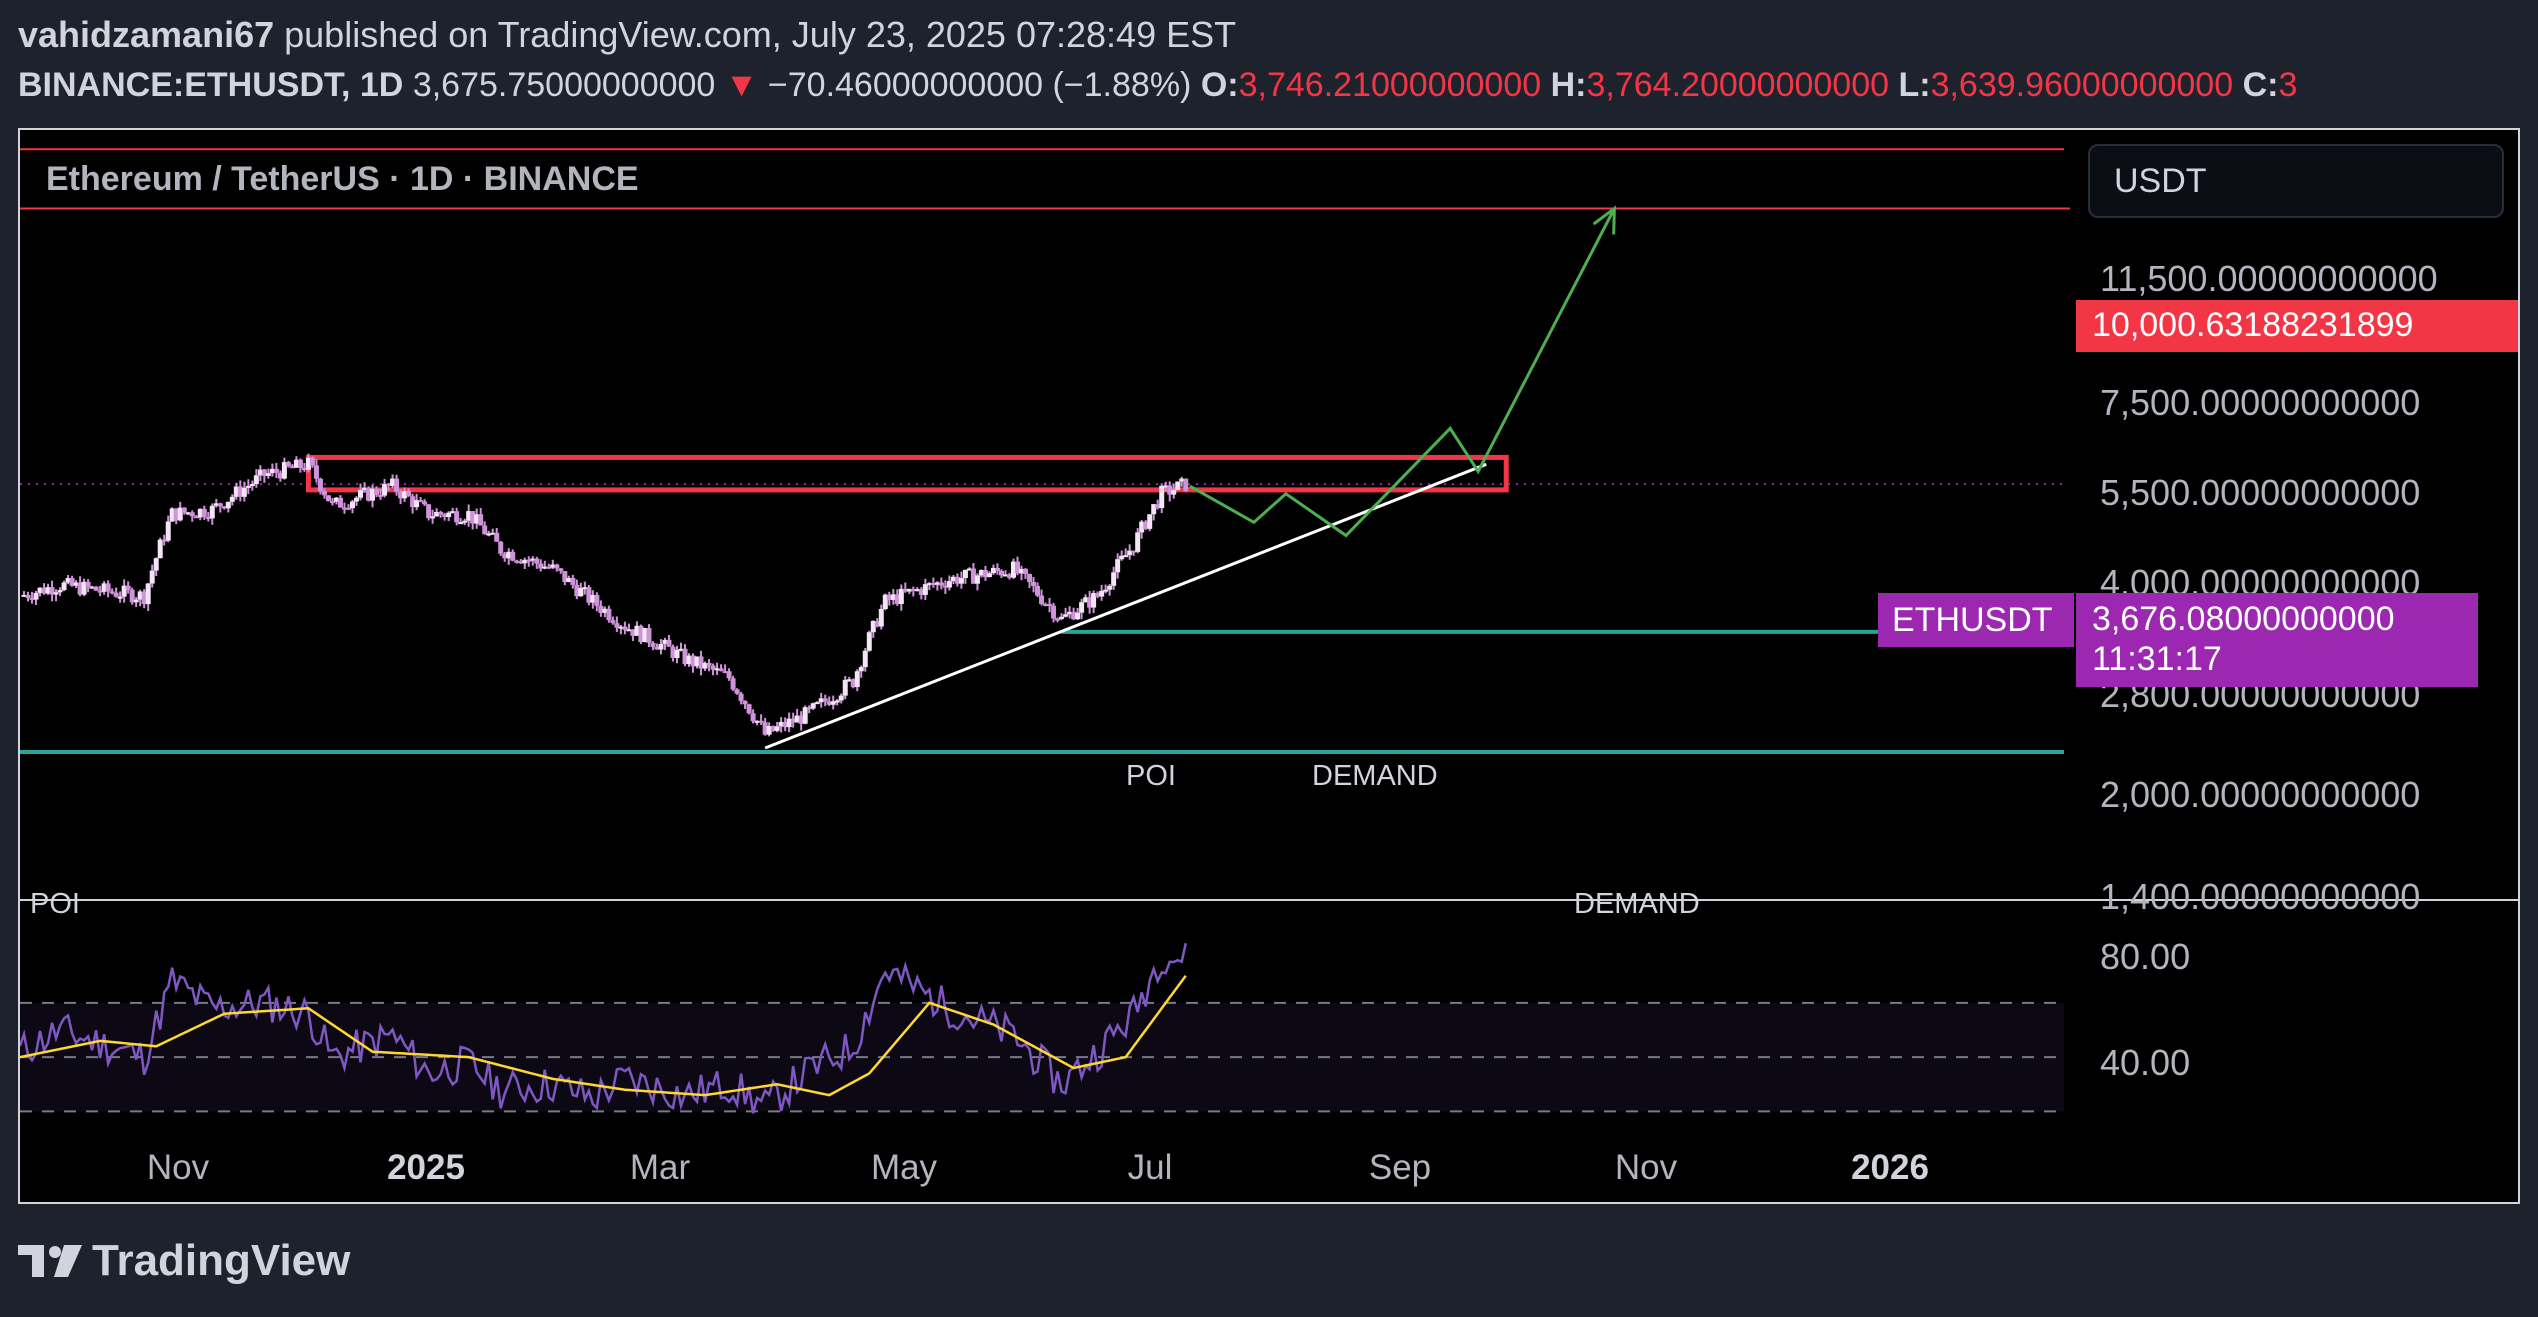 Image resolution: width=2538 pixels, height=1317 pixels. I want to click on tradingview-brand: TradingView, so click(221, 1260).